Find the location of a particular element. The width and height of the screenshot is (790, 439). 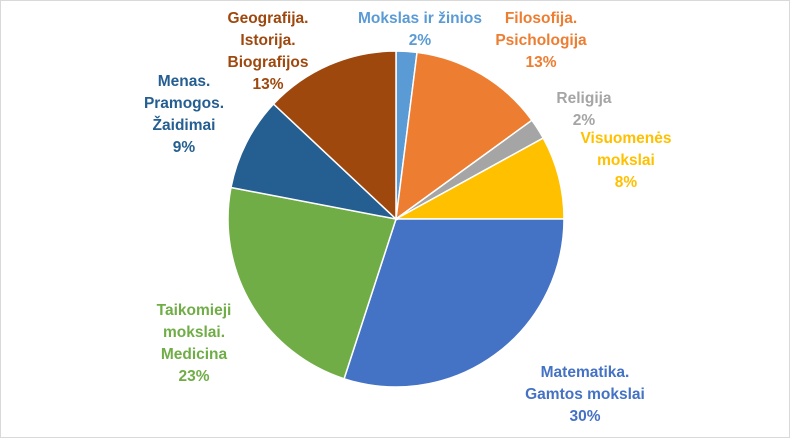

slice-name-line: mokslai. is located at coordinates (194, 332).